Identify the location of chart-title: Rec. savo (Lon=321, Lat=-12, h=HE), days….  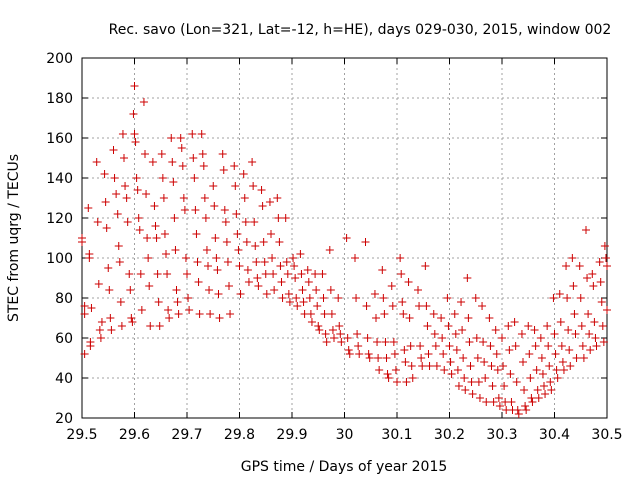
(360, 30).